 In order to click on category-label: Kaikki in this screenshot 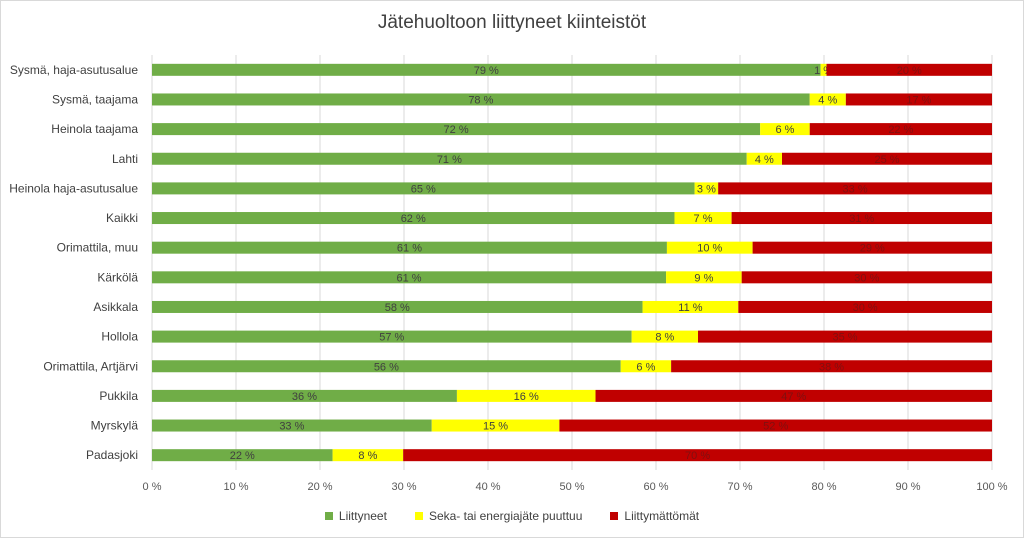, I will do `click(122, 218)`.